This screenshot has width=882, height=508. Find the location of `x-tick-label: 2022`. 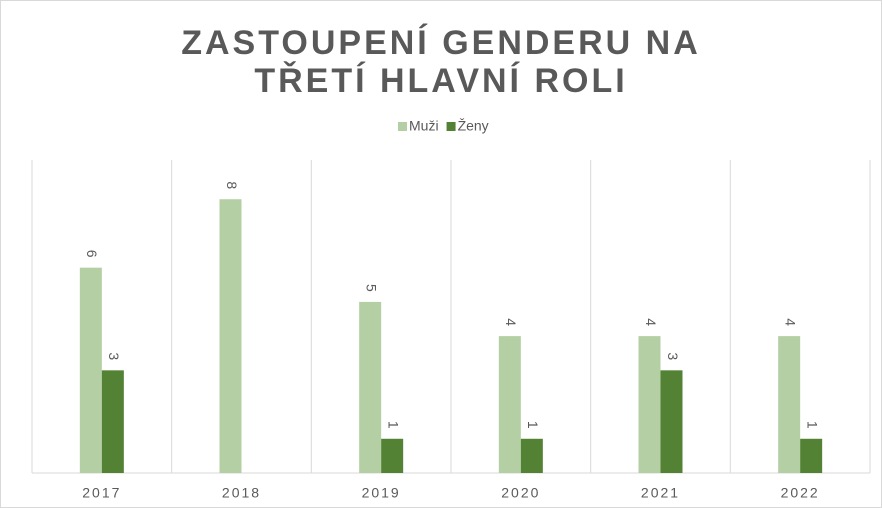

x-tick-label: 2022 is located at coordinates (800, 493).